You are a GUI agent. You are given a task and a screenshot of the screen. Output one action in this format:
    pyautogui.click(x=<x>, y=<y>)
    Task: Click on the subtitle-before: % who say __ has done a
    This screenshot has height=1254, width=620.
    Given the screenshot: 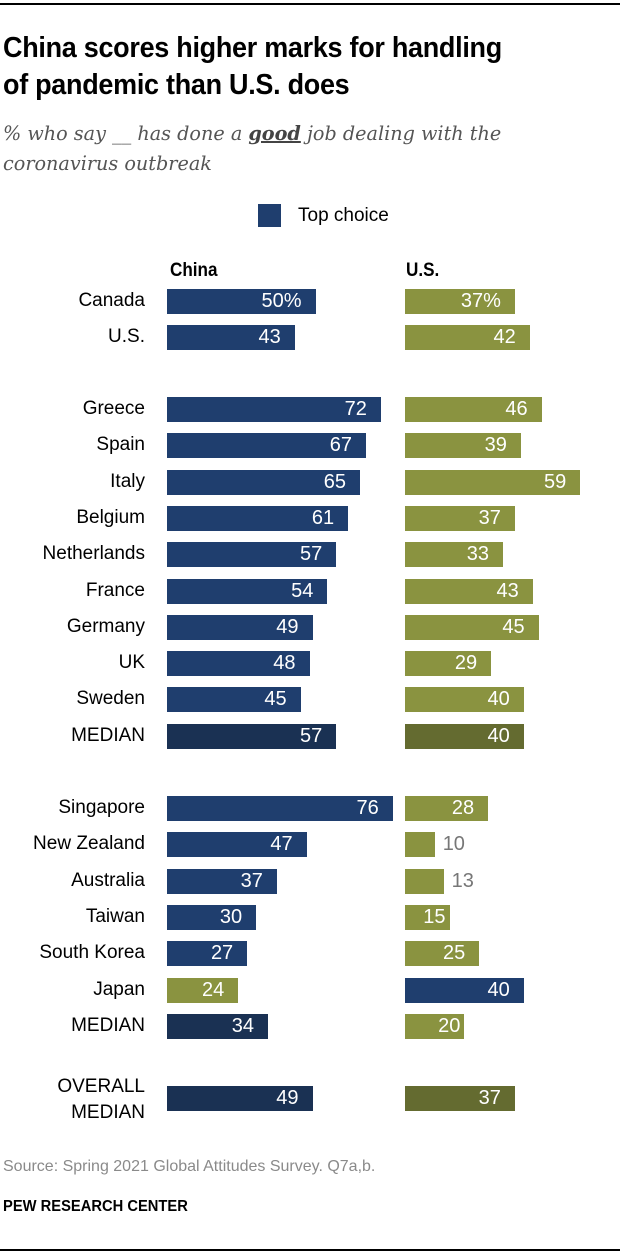 What is the action you would take?
    pyautogui.click(x=126, y=133)
    